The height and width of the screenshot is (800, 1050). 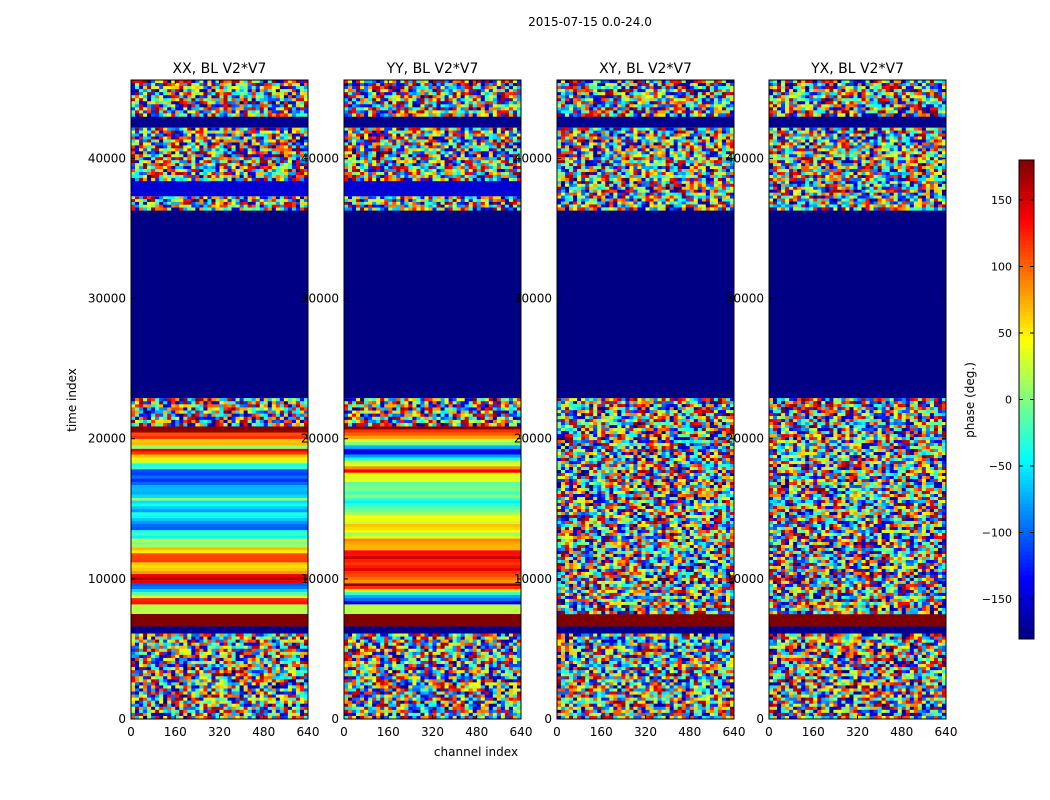 I want to click on panel-title: XY, BL V2*V7, so click(x=645, y=69).